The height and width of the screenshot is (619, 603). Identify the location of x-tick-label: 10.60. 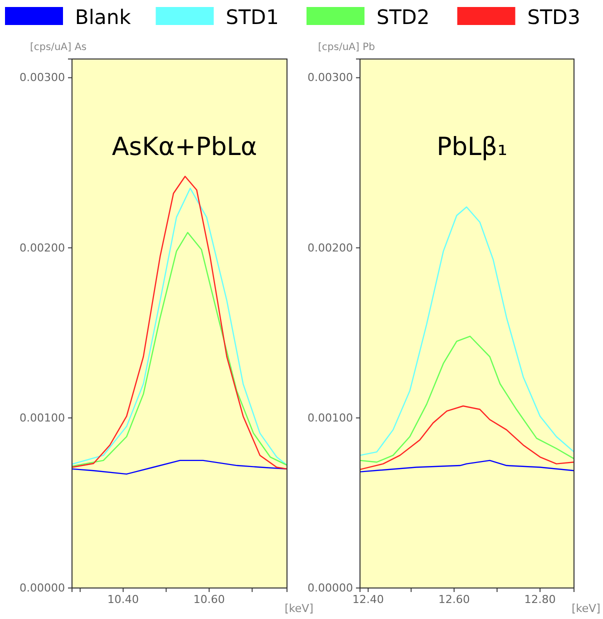
(209, 599).